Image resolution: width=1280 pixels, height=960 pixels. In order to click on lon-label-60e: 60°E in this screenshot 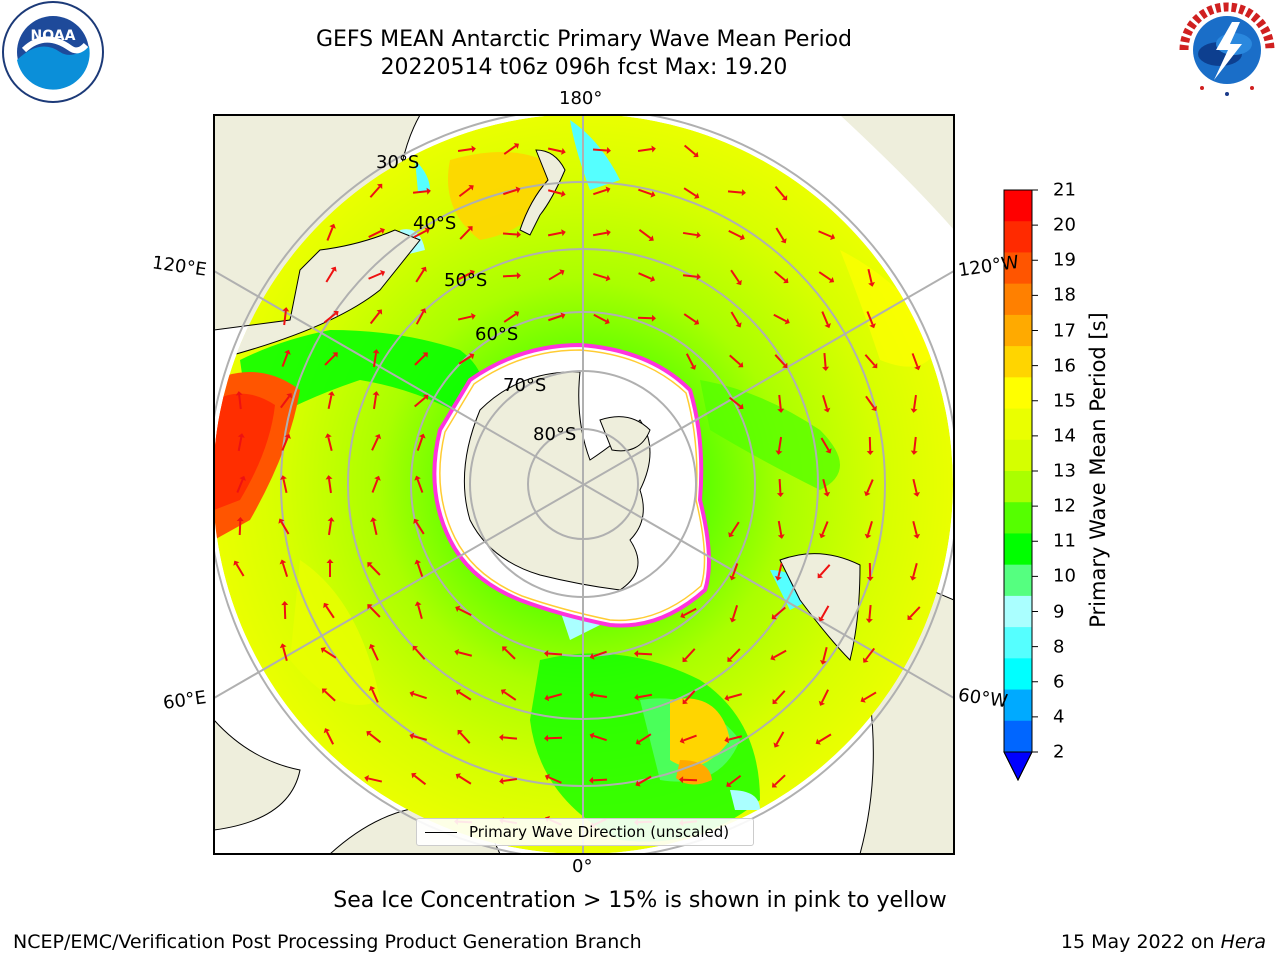, I will do `click(184, 700)`.